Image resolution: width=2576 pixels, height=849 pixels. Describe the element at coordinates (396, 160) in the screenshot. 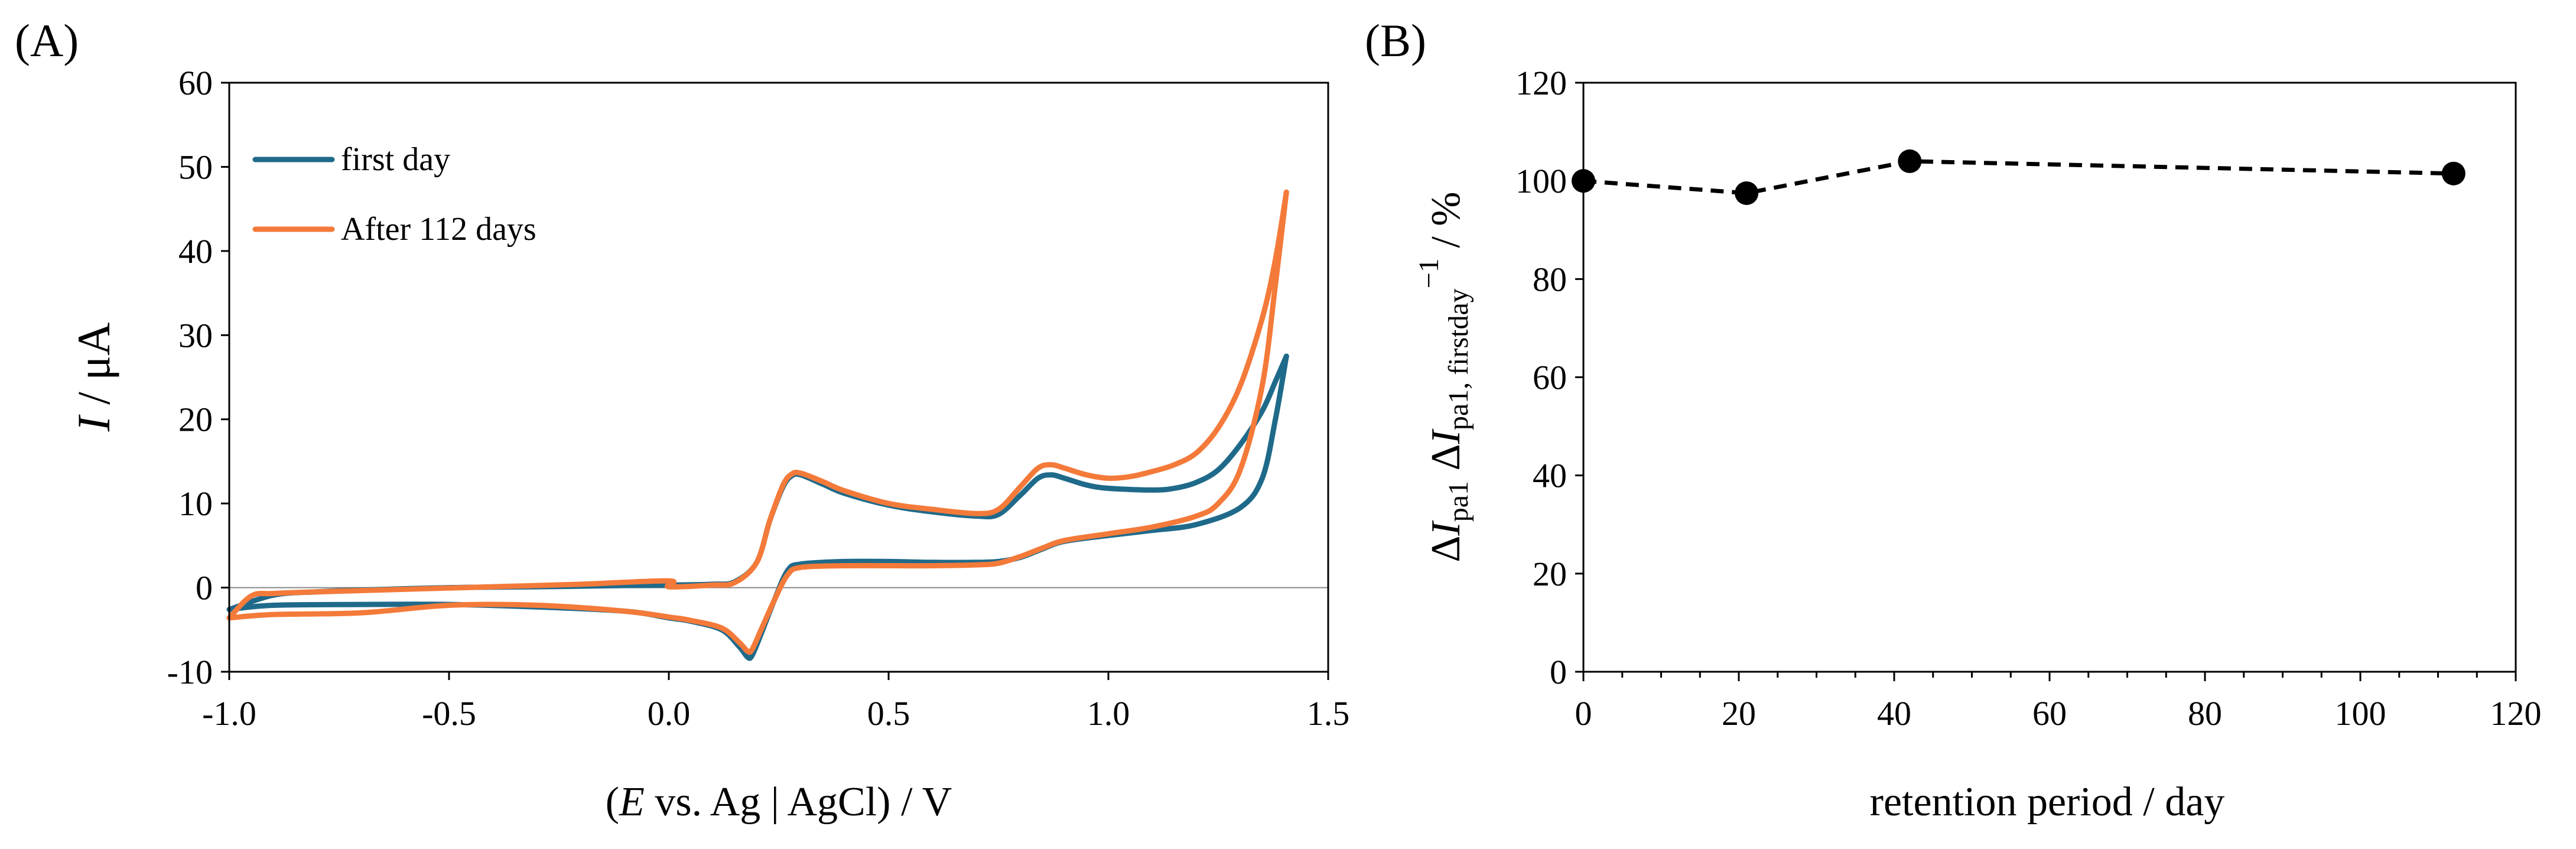

I see `legend-label-first-day: first day` at that location.